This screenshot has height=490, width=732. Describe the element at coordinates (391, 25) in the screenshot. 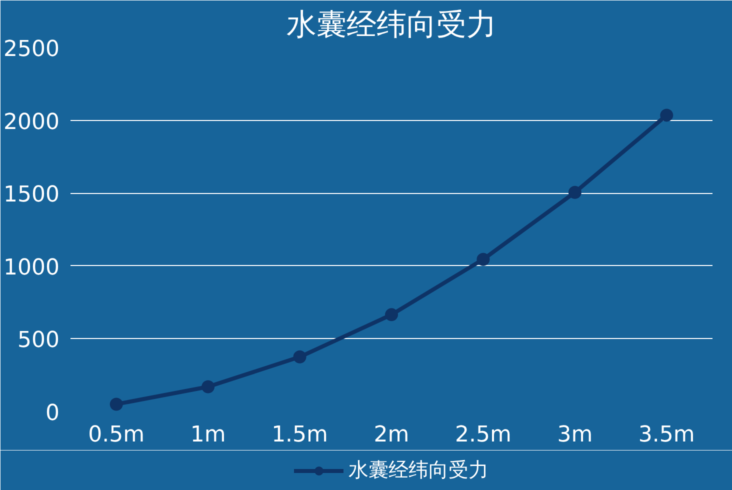

I see `chart-title: 水囊经纬向受力` at that location.